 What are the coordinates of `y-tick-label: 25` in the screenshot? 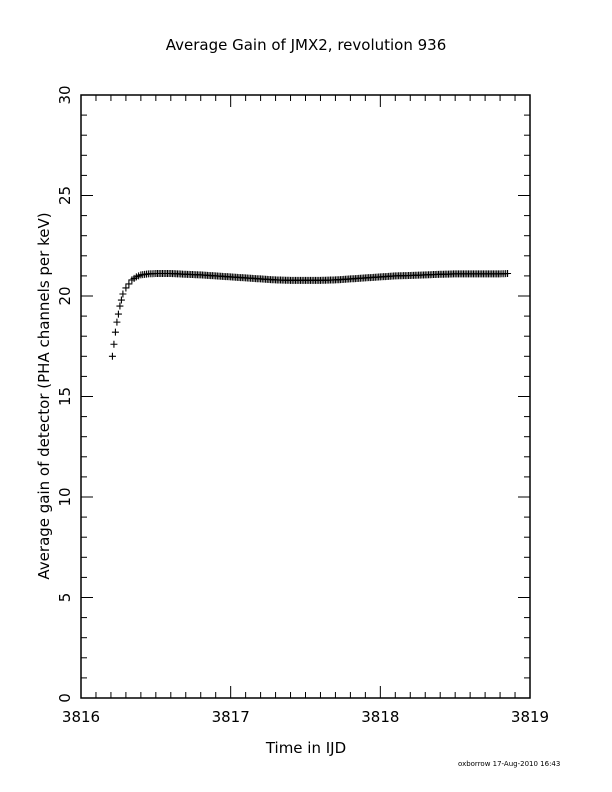 It's located at (65, 195).